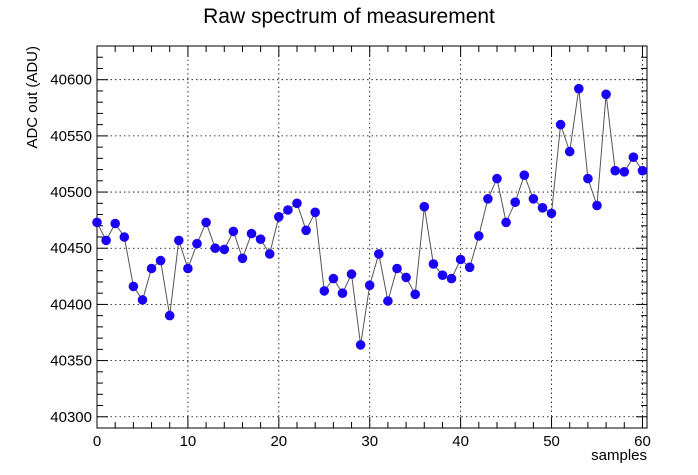 The height and width of the screenshot is (475, 698). Describe the element at coordinates (97, 441) in the screenshot. I see `x-tick-label: 0` at that location.